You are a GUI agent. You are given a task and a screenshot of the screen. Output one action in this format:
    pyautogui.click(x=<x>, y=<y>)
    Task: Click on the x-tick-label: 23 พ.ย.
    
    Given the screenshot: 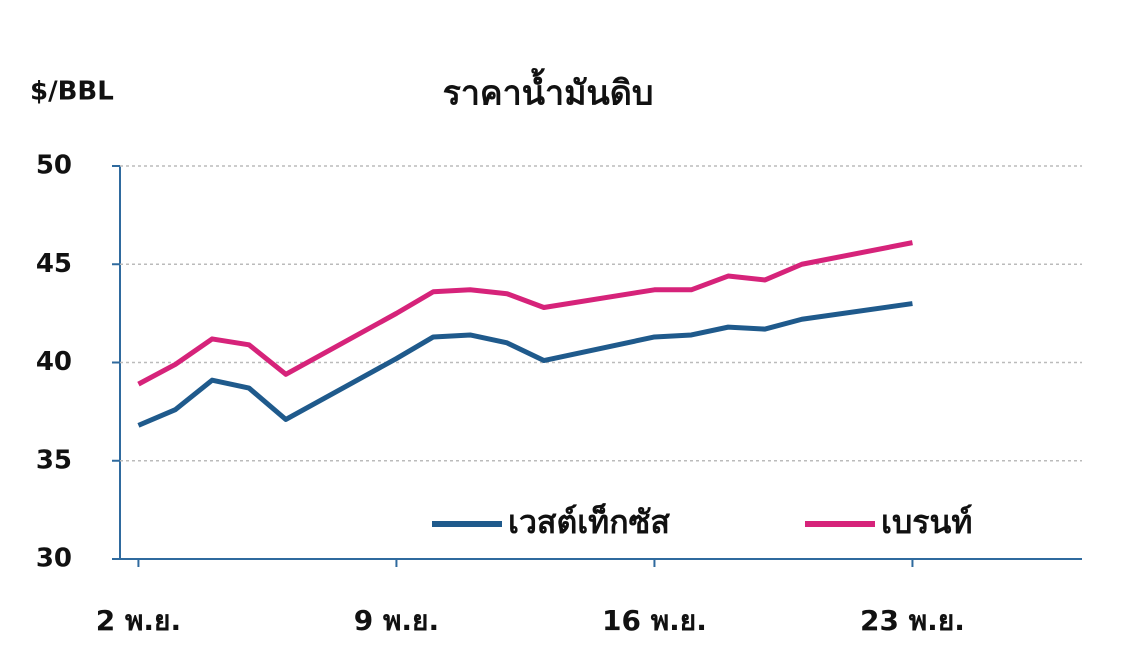 What is the action you would take?
    pyautogui.click(x=912, y=620)
    